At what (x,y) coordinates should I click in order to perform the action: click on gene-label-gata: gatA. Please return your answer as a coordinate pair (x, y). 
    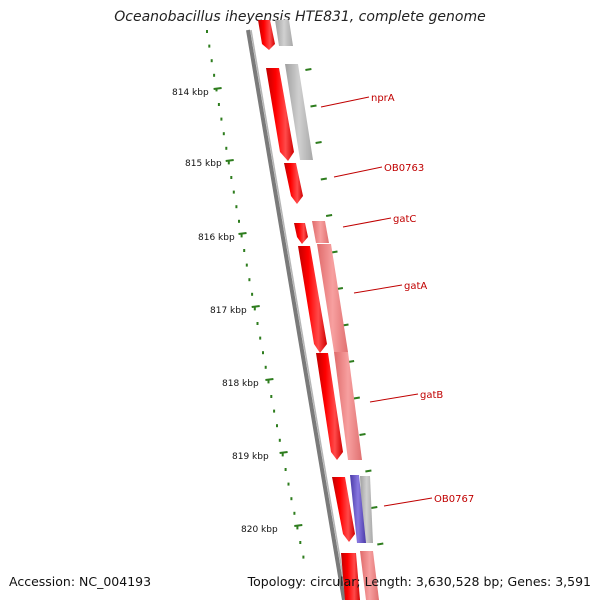
    Looking at the image, I should click on (415, 286).